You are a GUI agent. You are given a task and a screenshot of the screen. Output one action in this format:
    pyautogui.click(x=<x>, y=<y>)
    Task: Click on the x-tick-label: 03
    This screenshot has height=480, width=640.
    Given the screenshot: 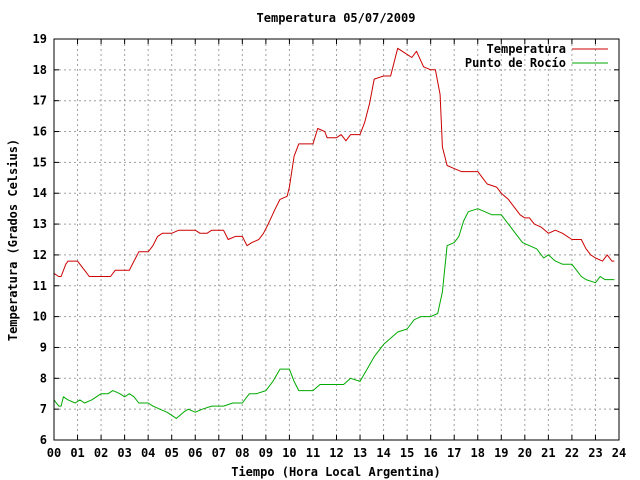 What is the action you would take?
    pyautogui.click(x=124, y=453)
    